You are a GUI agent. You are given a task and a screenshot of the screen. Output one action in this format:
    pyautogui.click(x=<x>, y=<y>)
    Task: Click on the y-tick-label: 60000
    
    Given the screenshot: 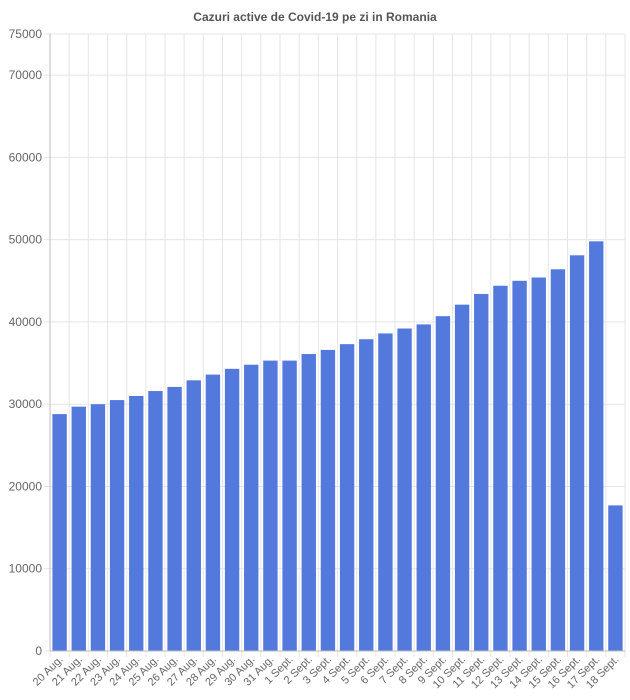 What is the action you would take?
    pyautogui.click(x=26, y=157)
    